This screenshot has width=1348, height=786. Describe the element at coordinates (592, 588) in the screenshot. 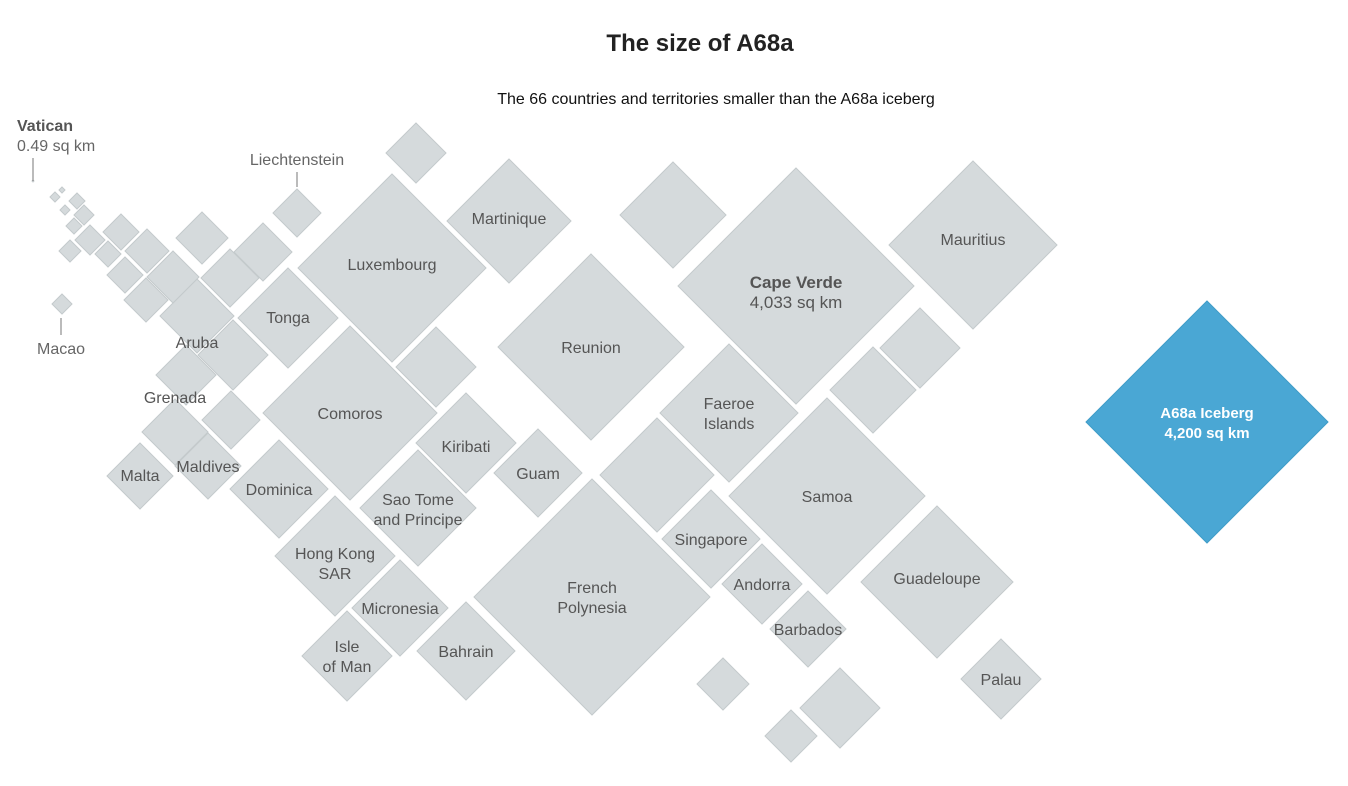

I see `french-polynesia-label-line-1: French` at that location.